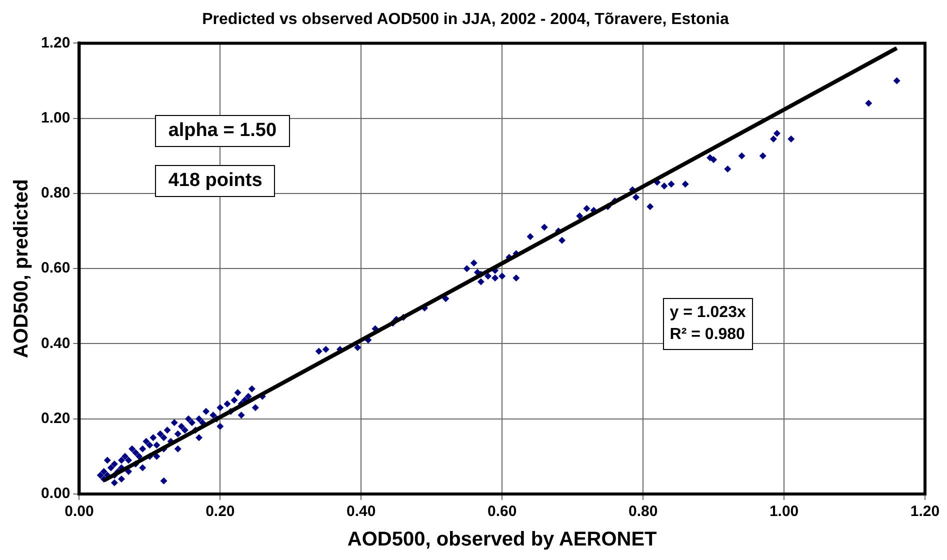  Describe the element at coordinates (465, 19) in the screenshot. I see `chart-title: Predicted vs observed AOD500 in JJA, 2002 - 2004, Tõravere, Estonia` at that location.